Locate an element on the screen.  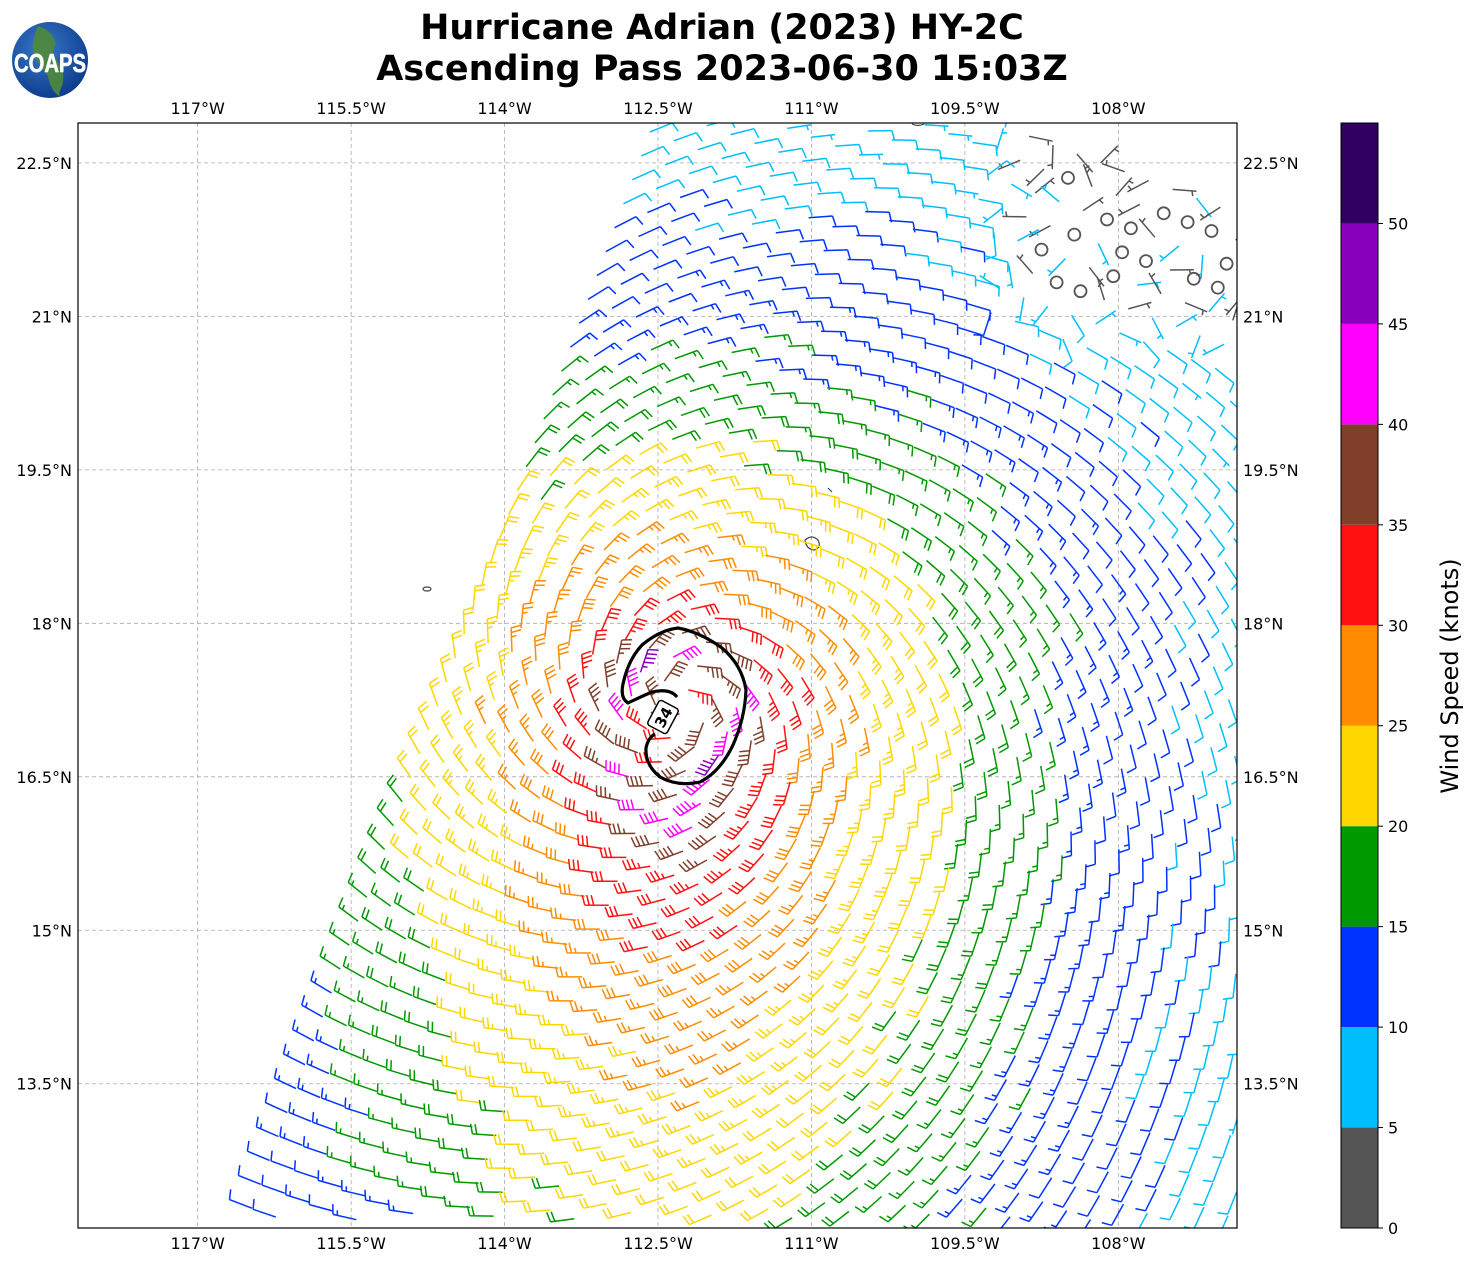
contour-34kt: 34 is located at coordinates (684, 706).